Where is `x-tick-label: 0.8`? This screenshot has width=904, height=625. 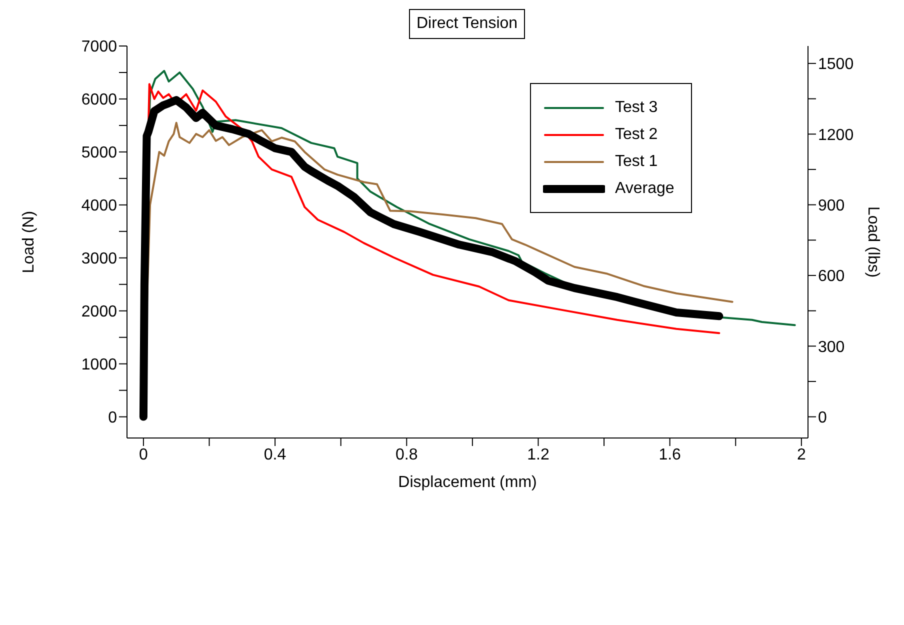 x-tick-label: 0.8 is located at coordinates (407, 455).